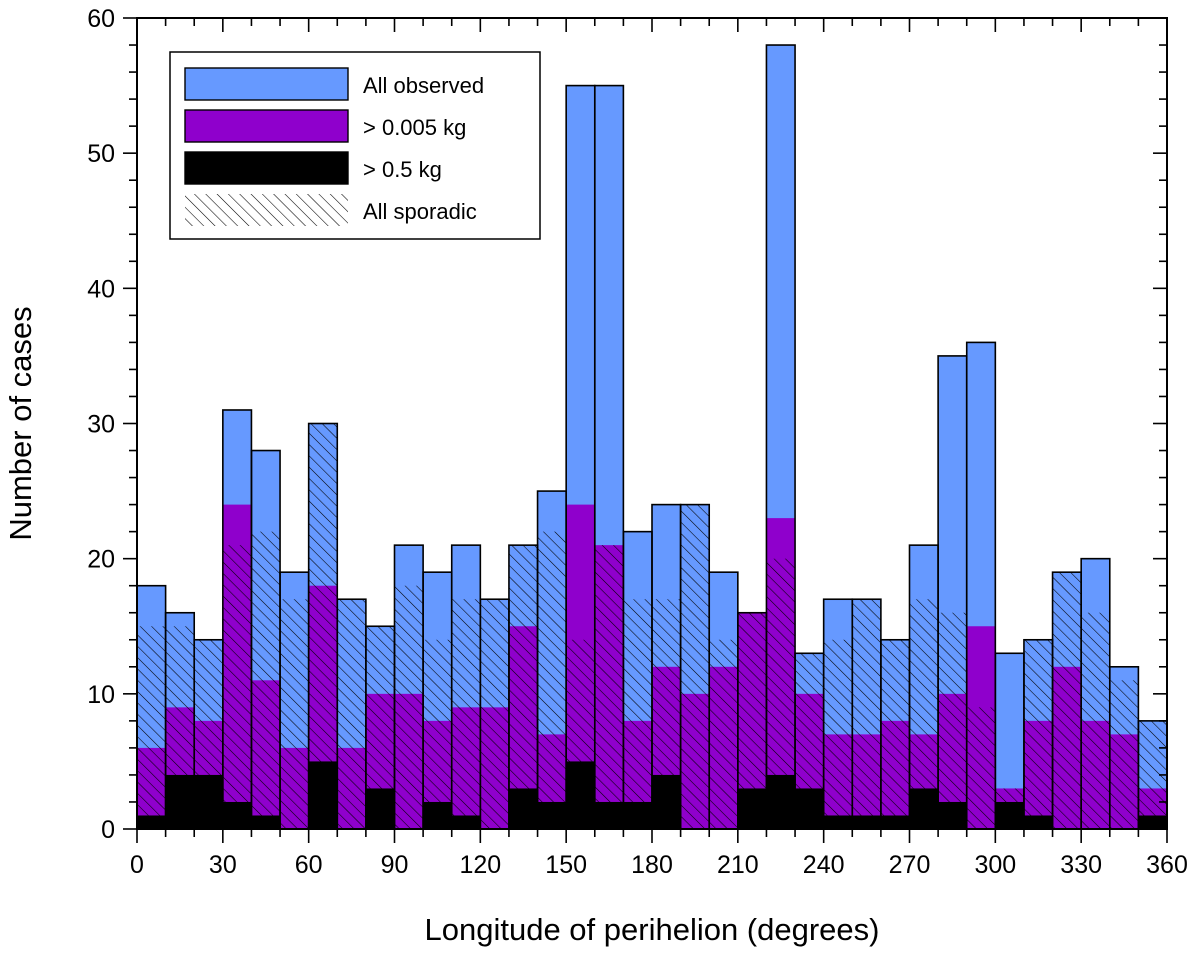 This screenshot has width=1200, height=961. I want to click on y-tick-label: 0, so click(108, 830).